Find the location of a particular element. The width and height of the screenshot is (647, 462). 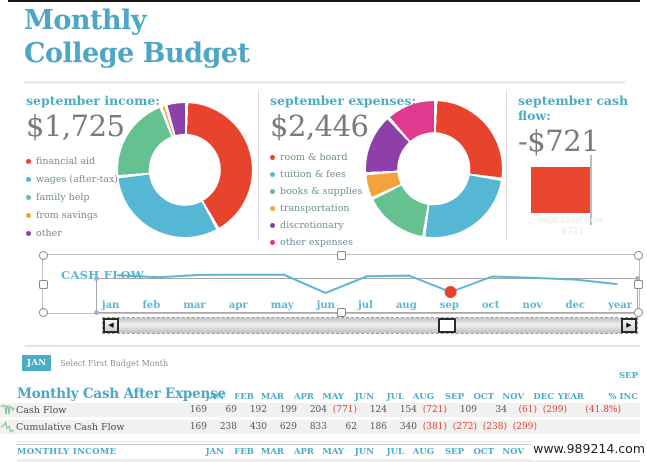

table-cell: 430 is located at coordinates (258, 427).